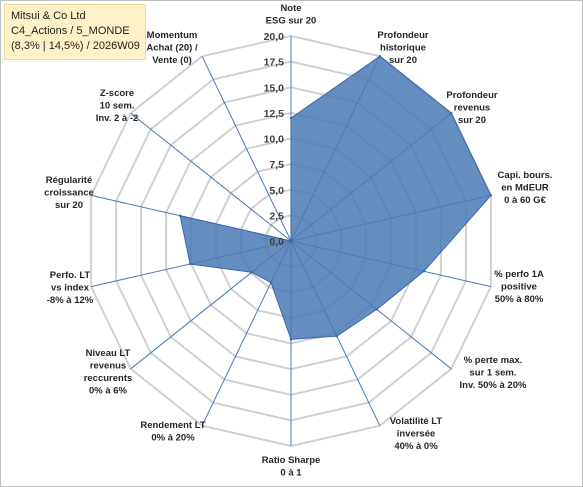 The width and height of the screenshot is (583, 487). I want to click on tick-label: 12,5, so click(274, 114).